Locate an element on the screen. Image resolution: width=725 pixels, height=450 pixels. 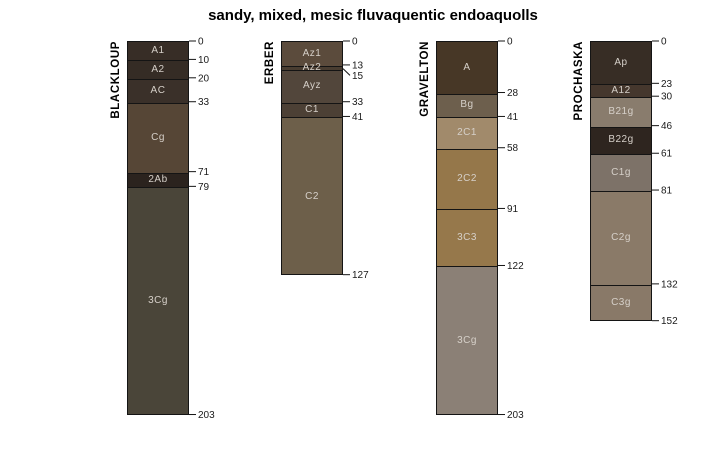
profile-column: A Bg 2C1 2C2 3C3 3Cg is located at coordinates (467, 228).